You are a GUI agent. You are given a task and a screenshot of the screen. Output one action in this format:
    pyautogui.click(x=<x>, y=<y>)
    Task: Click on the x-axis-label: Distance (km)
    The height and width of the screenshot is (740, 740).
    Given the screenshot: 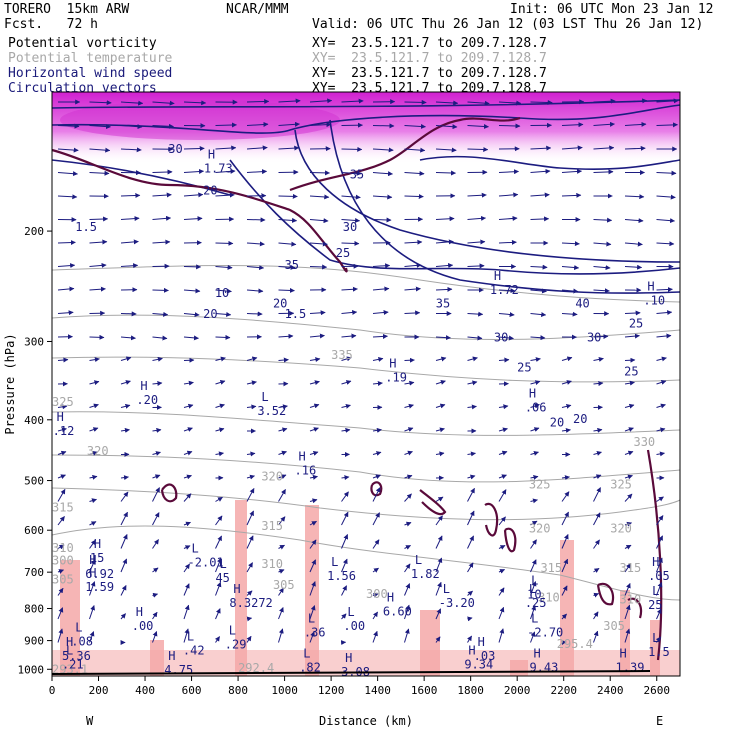 What is the action you would take?
    pyautogui.click(x=366, y=721)
    